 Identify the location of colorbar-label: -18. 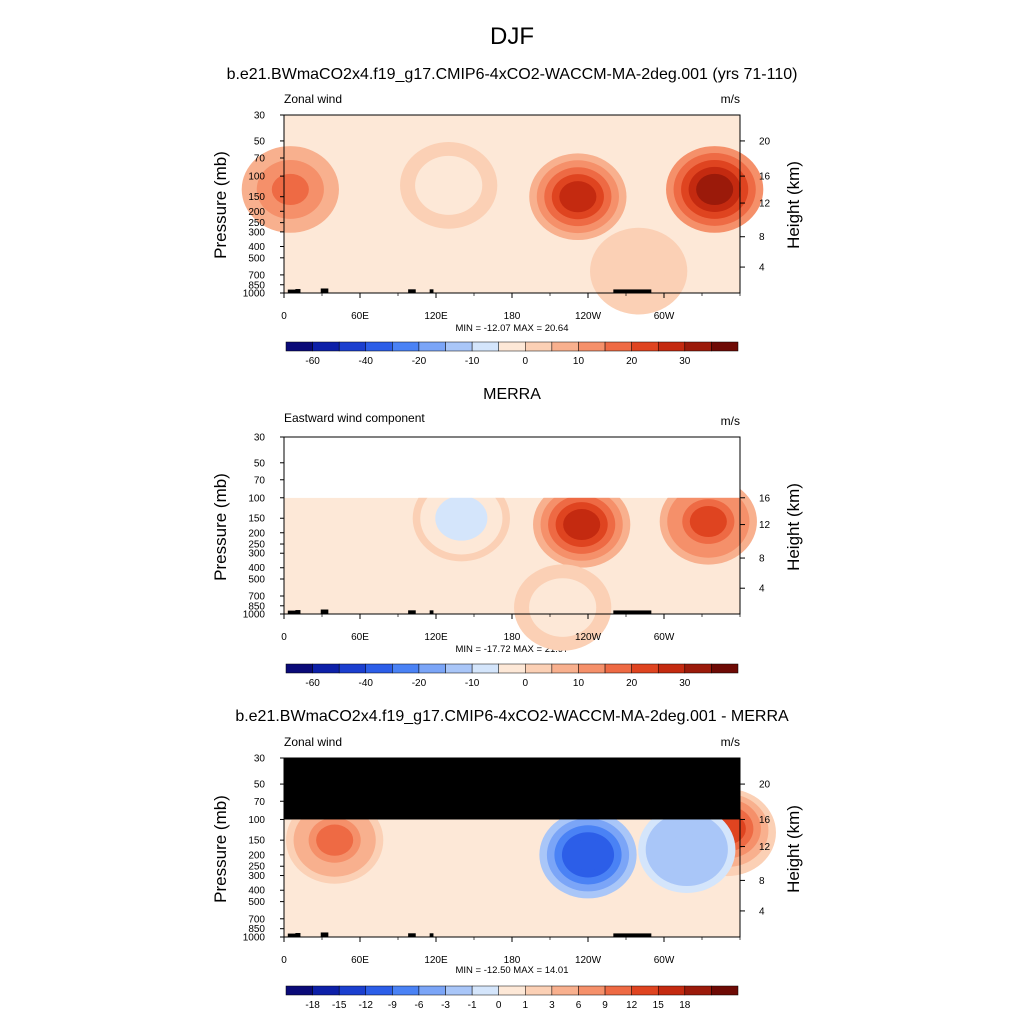
(312, 1005).